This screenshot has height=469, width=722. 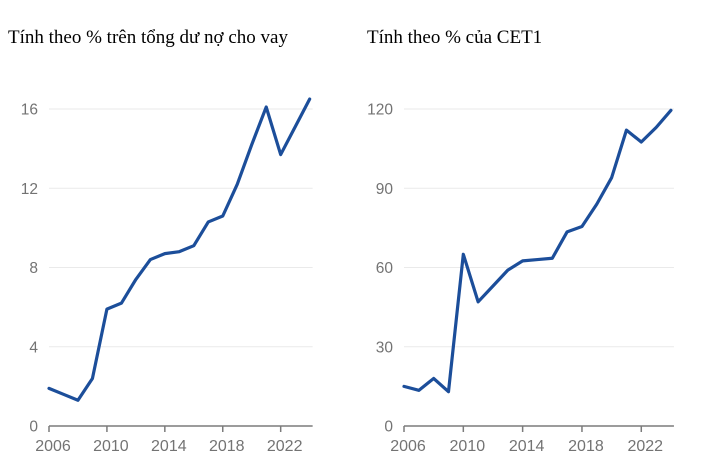 What do you see at coordinates (33, 268) in the screenshot?
I see `y-tick-label: 8` at bounding box center [33, 268].